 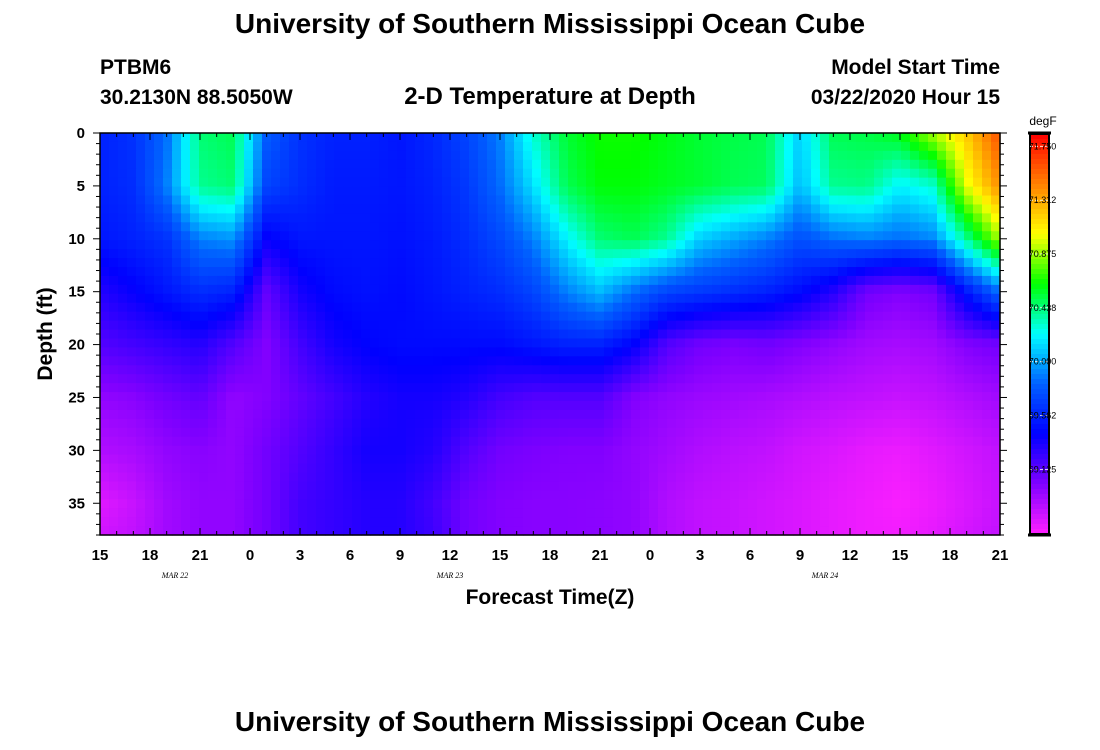 I want to click on chart-title: 2-D Temperature at Depth, so click(x=550, y=96).